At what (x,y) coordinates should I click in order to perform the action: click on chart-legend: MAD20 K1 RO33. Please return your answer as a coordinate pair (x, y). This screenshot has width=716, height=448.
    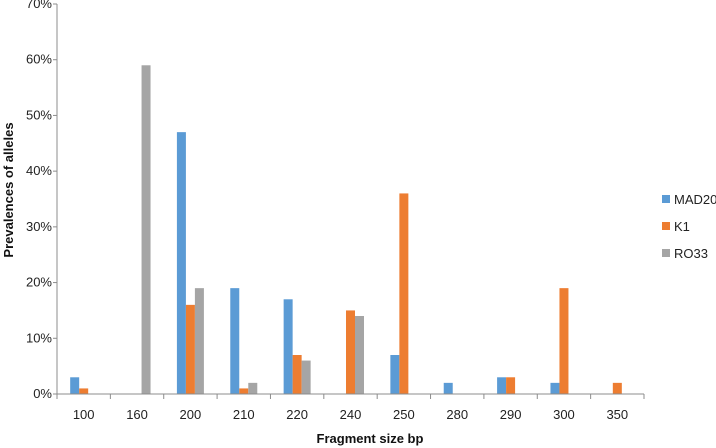
    Looking at the image, I should click on (689, 226).